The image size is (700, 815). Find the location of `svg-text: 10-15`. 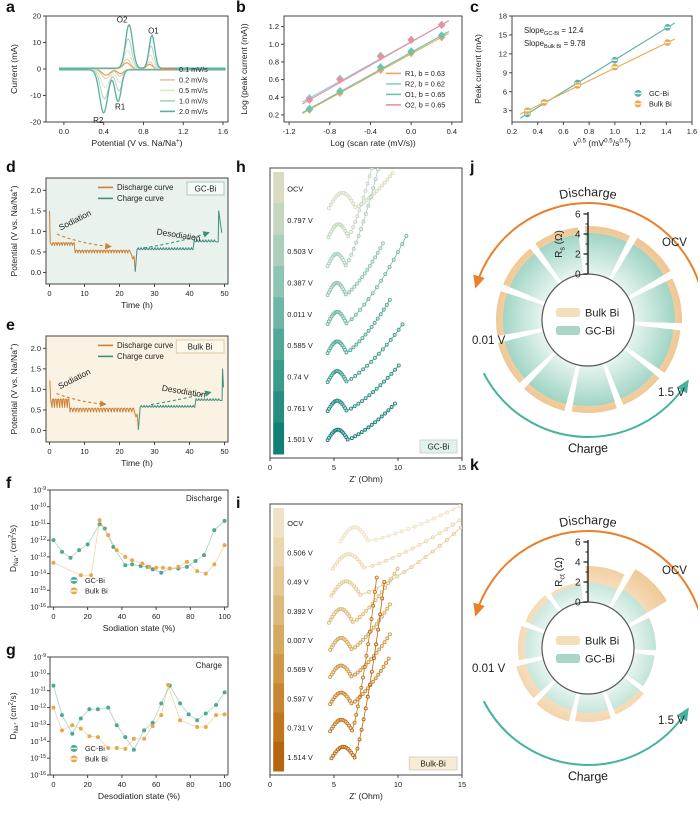

svg-text: 10-15 is located at coordinates (38, 758).